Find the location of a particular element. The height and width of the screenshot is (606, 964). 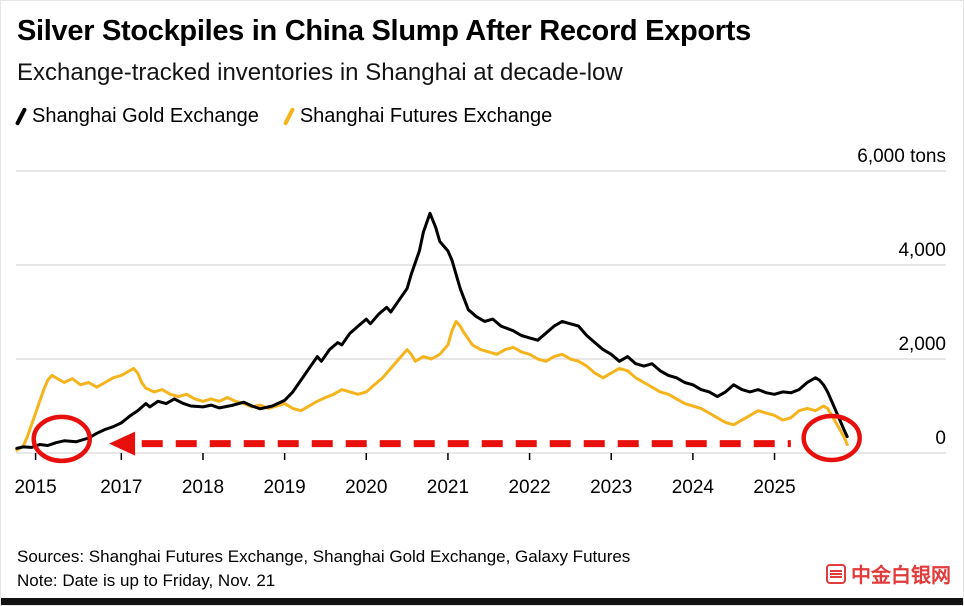

x-tick-label: 2019 is located at coordinates (284, 487).